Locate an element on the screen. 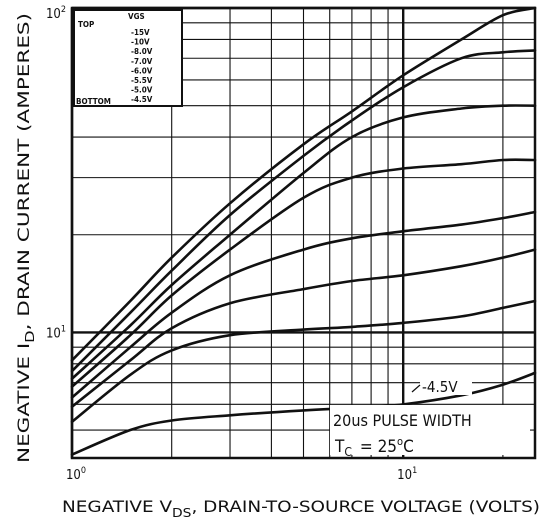  annotation-tc-value: = 25 is located at coordinates (378, 447).